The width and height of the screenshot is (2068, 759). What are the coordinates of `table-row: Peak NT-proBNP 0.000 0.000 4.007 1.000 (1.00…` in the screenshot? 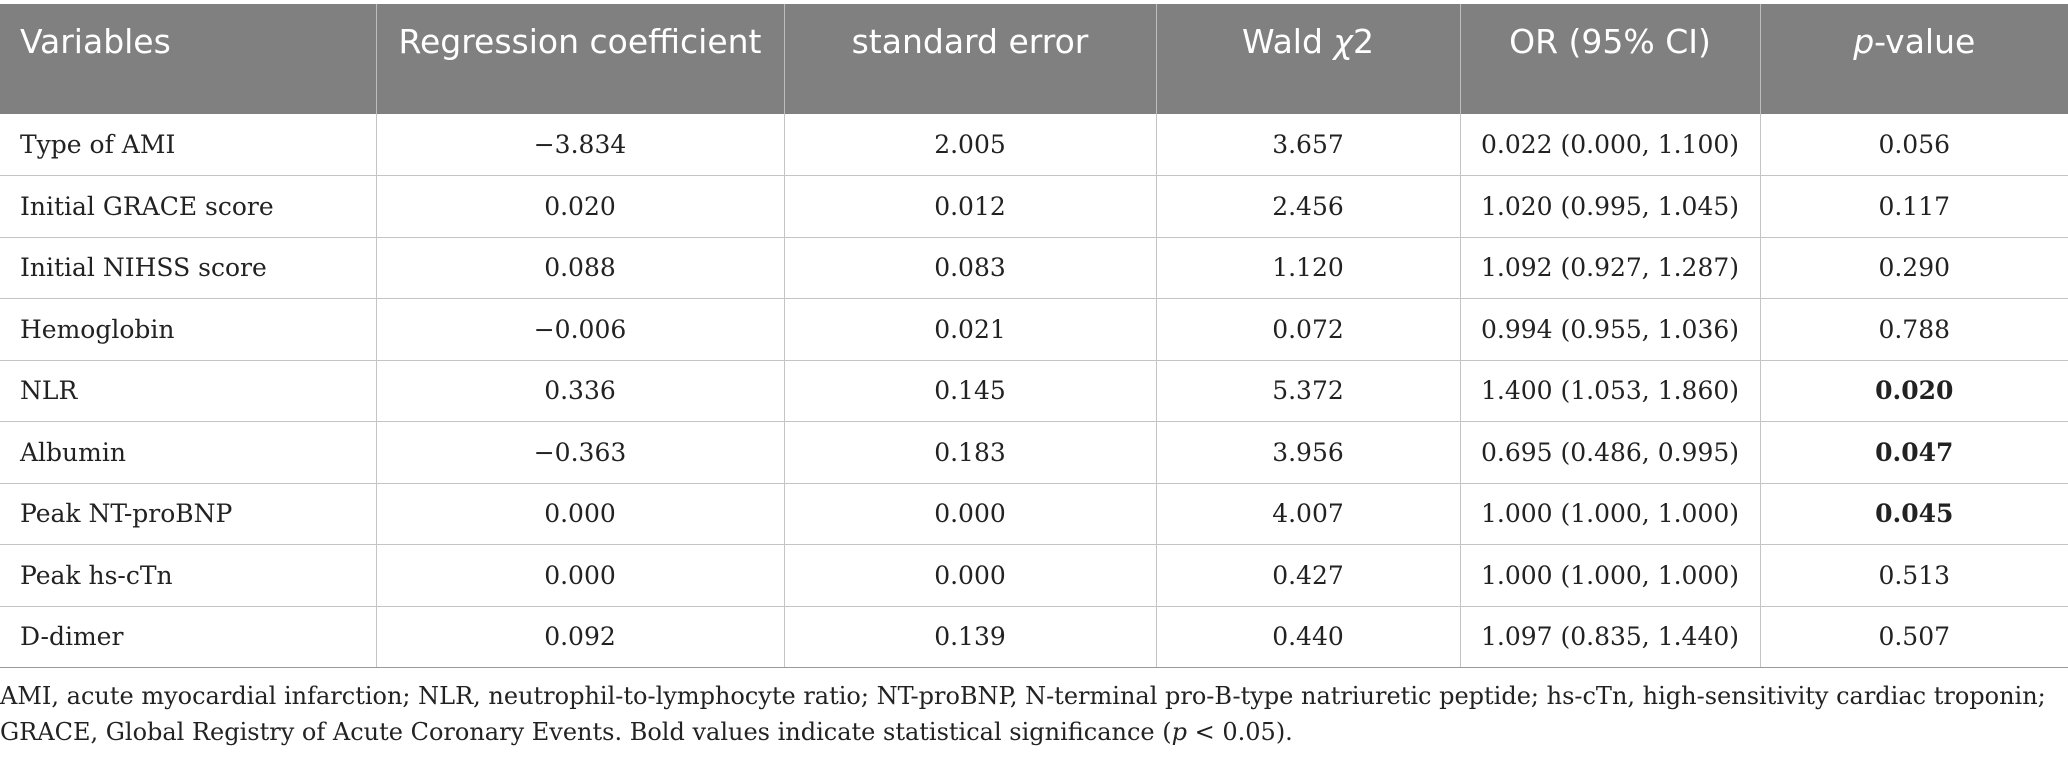 It's located at (1034, 514).